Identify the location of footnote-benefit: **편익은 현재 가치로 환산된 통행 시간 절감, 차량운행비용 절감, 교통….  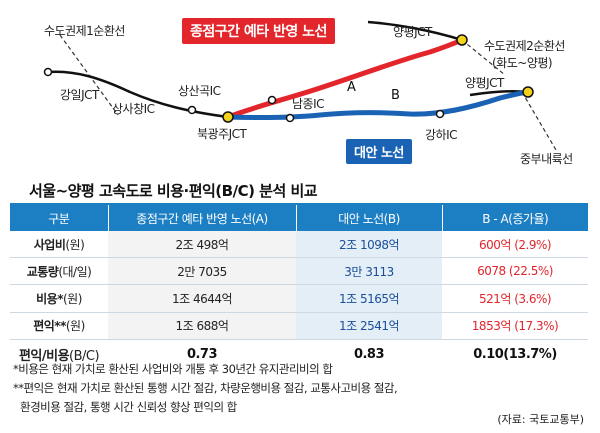
(205, 388).